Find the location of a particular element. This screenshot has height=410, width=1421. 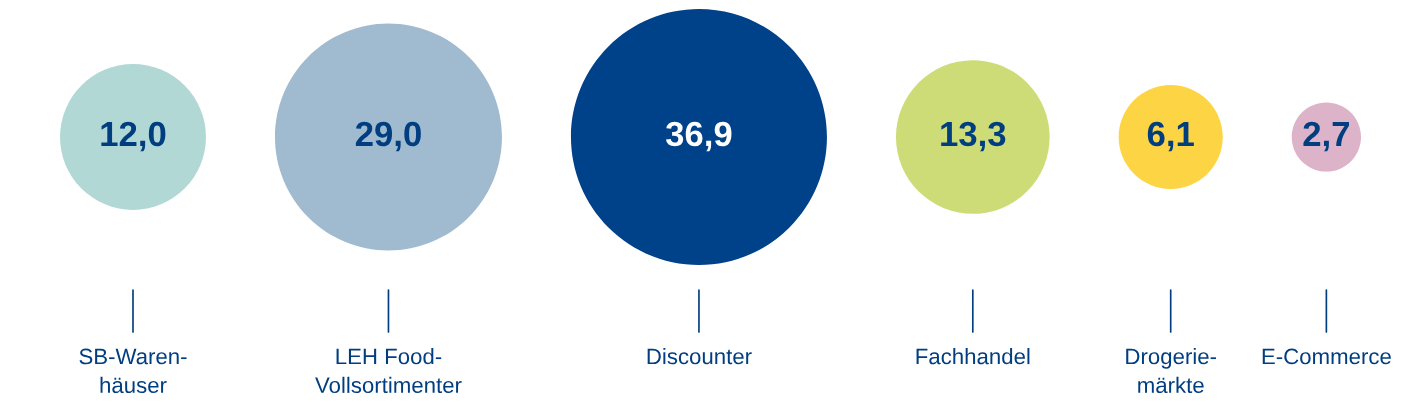

data-label: 29,0 is located at coordinates (388, 136).